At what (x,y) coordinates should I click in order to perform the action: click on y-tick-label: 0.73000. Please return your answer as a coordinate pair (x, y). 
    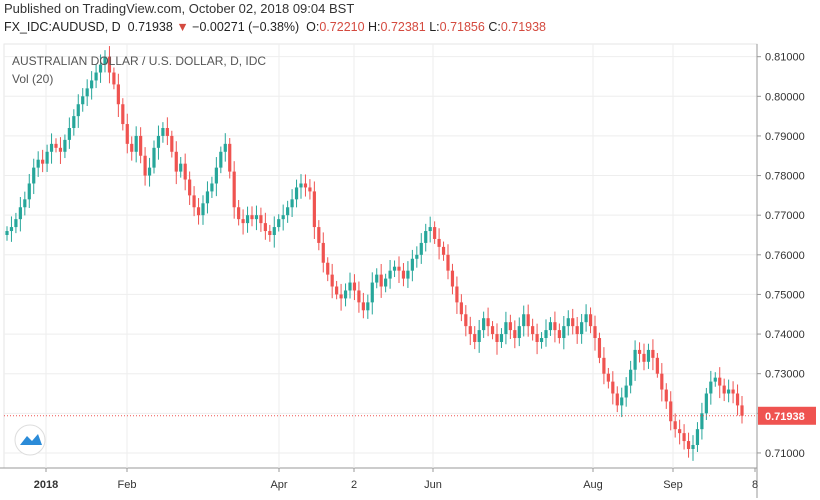
    Looking at the image, I should click on (785, 375).